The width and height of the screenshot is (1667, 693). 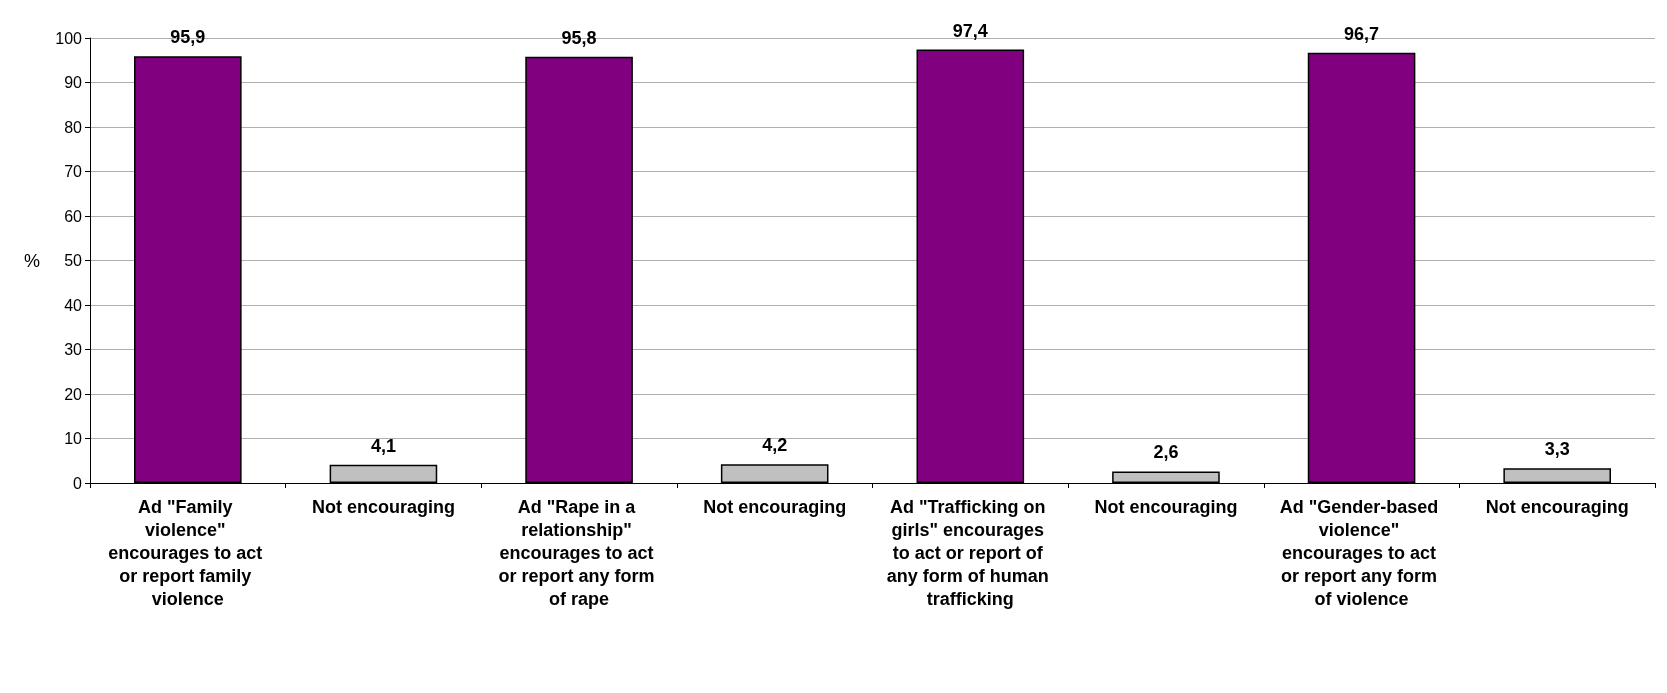 What do you see at coordinates (188, 37) in the screenshot?
I see `data-label: 95,9` at bounding box center [188, 37].